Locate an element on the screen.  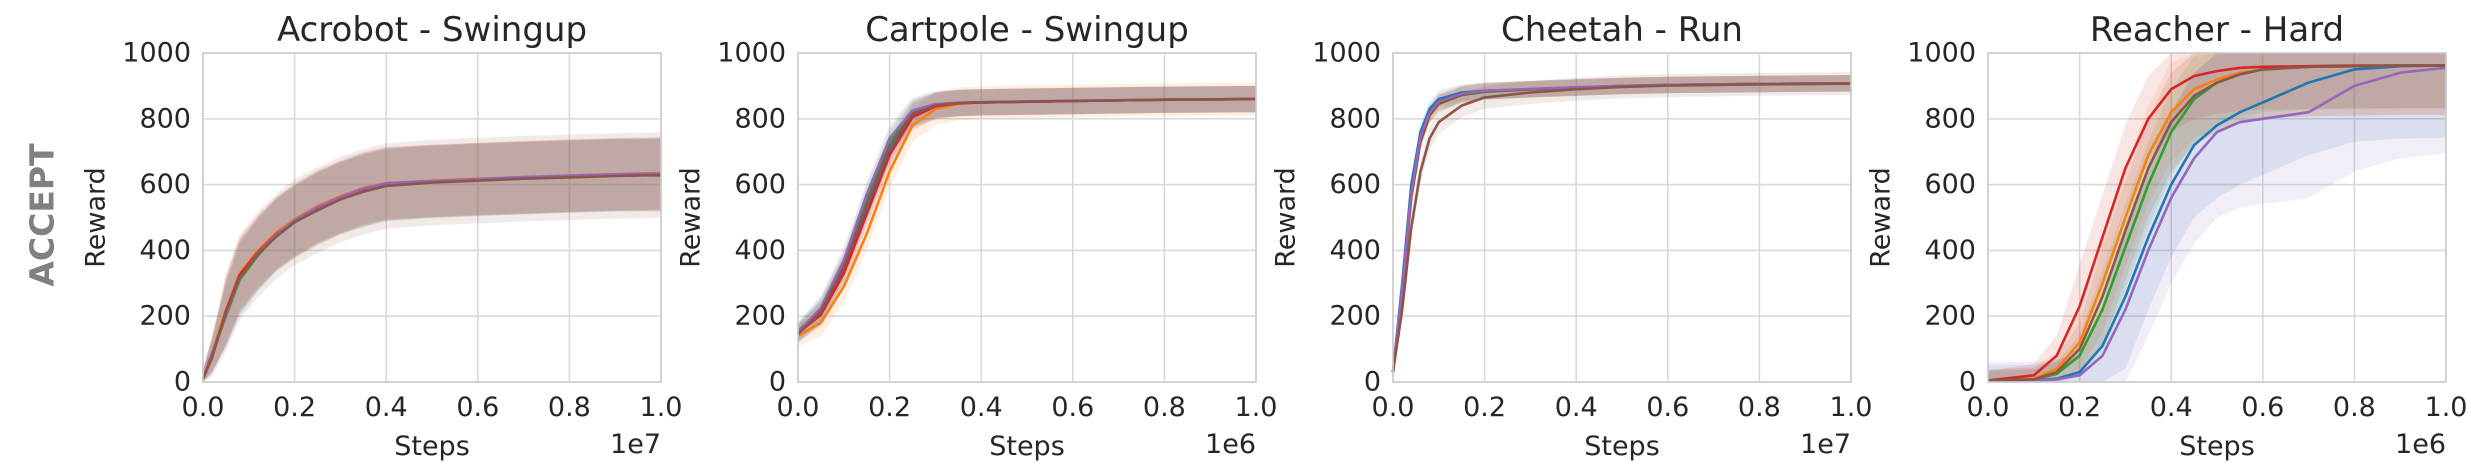
chart-title: Cartpole - Swingup is located at coordinates (1027, 30).